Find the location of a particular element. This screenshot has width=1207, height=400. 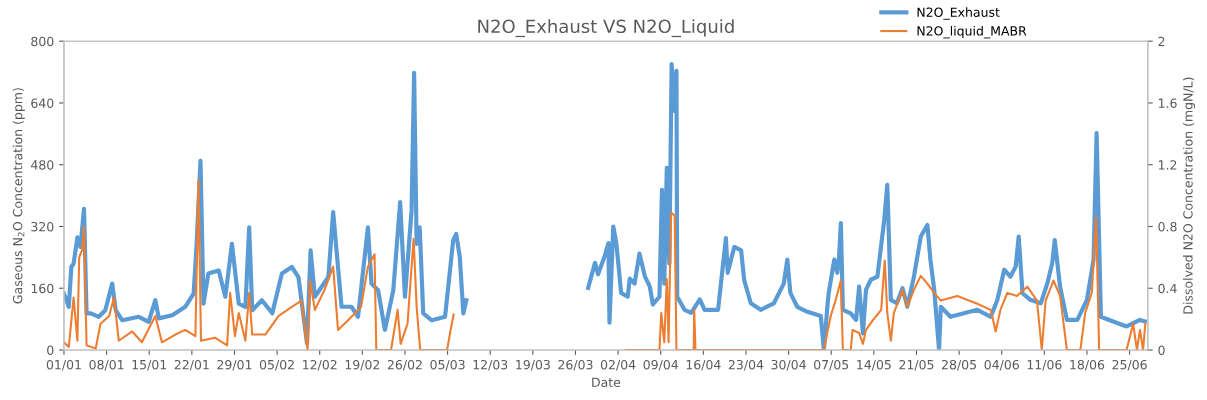

x-tick-label: 26/03 is located at coordinates (575, 365).